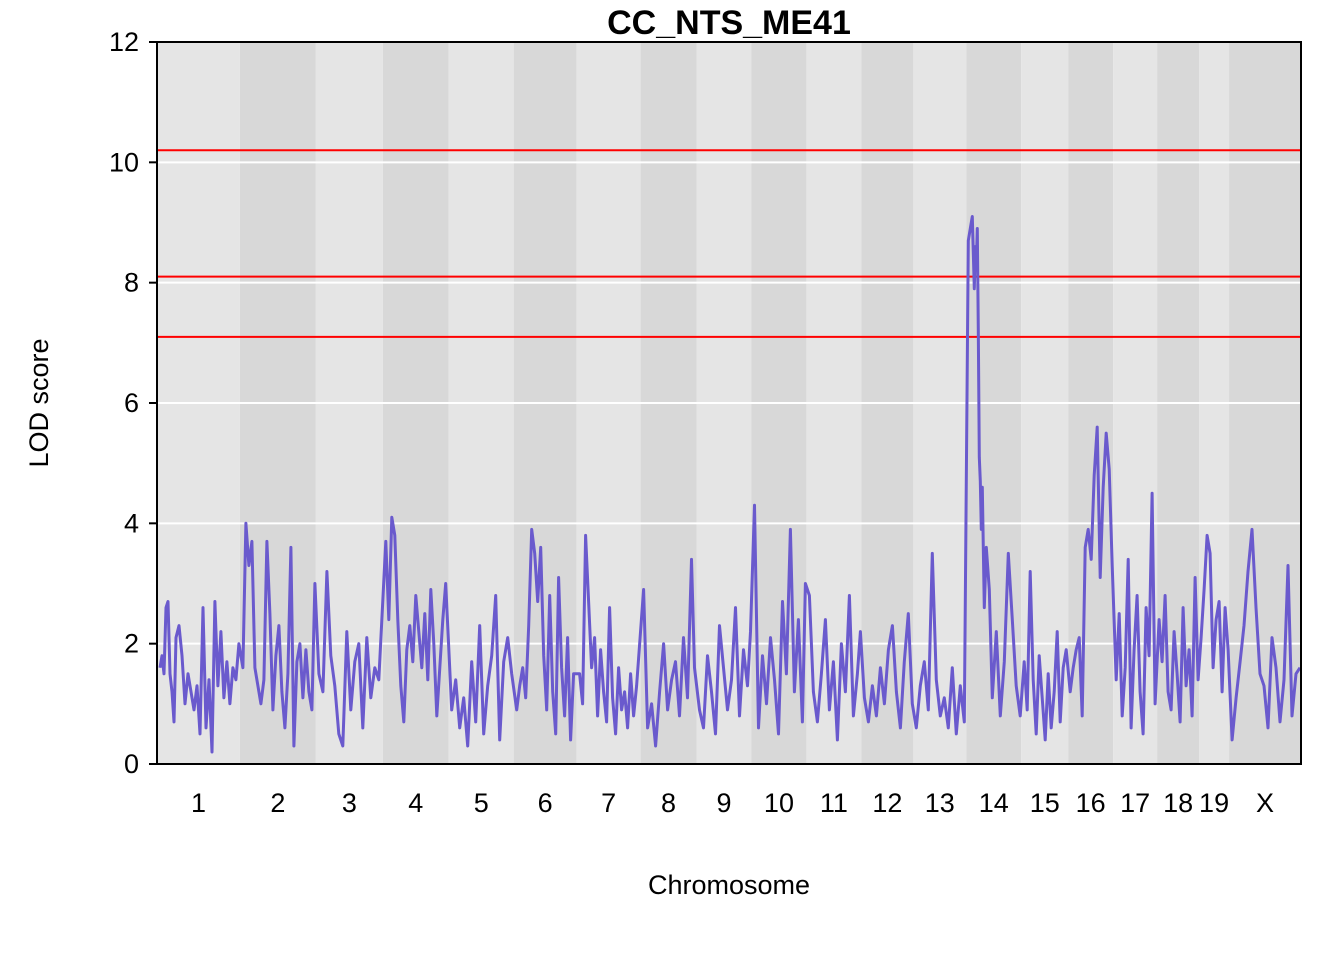 The height and width of the screenshot is (960, 1344). I want to click on x-tick-label: 9, so click(723, 803).